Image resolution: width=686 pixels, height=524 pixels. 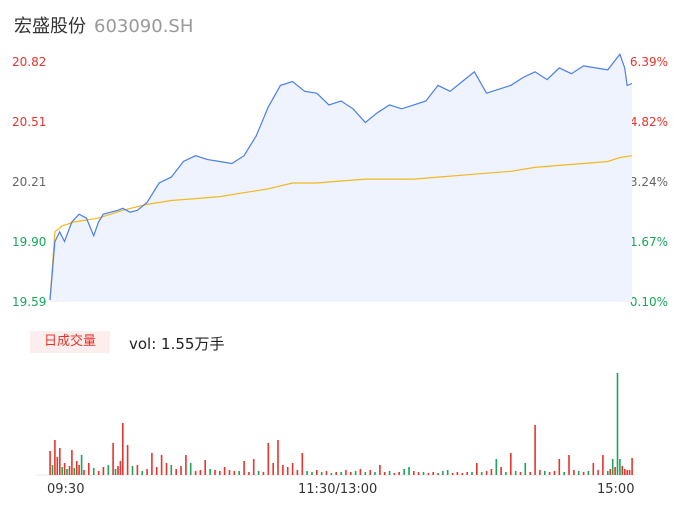 What do you see at coordinates (648, 242) in the screenshot?
I see `y-right-tick-3: 1.67%` at bounding box center [648, 242].